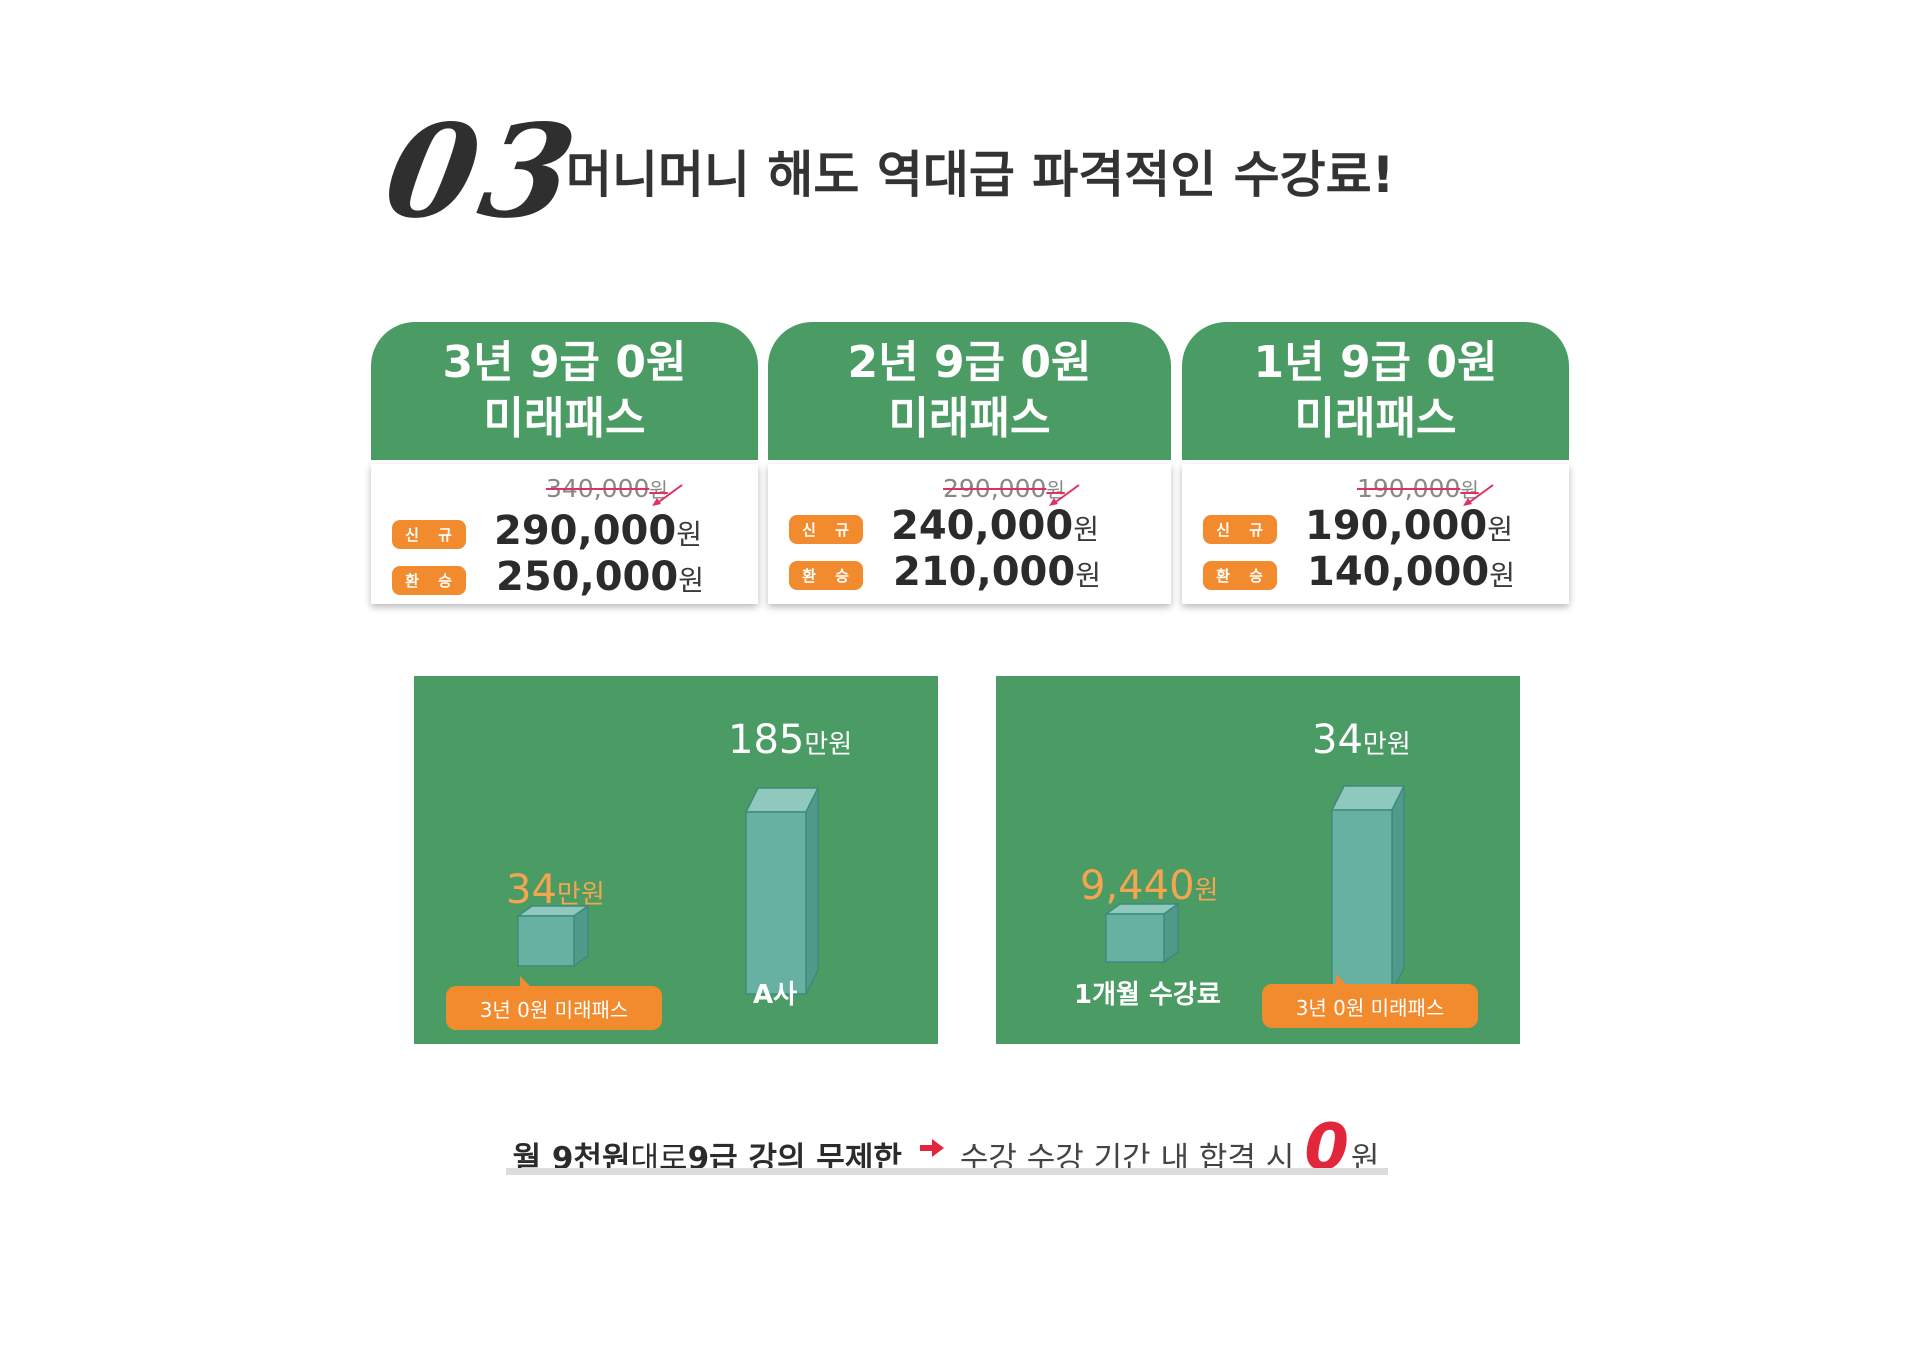  Describe the element at coordinates (1370, 1006) in the screenshot. I see `large-bar-caption: 3년 0원 미래패스` at that location.